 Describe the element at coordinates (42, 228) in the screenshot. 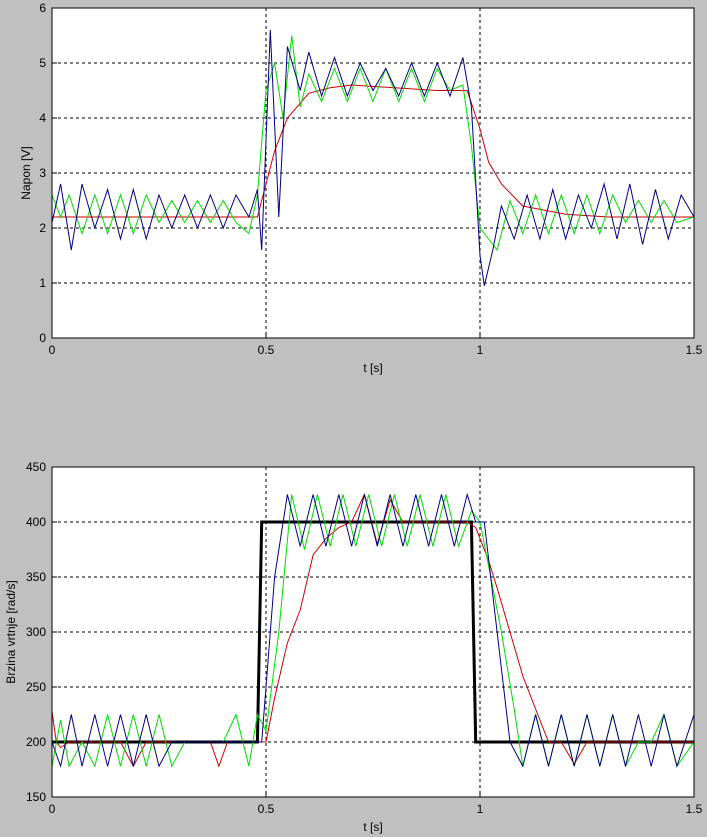

I see `y-tick-label: 2` at that location.